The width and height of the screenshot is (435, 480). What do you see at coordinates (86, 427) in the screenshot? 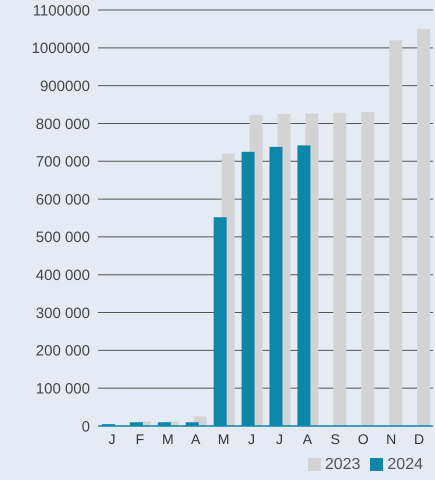
I see `y-tick-label: 0` at bounding box center [86, 427].